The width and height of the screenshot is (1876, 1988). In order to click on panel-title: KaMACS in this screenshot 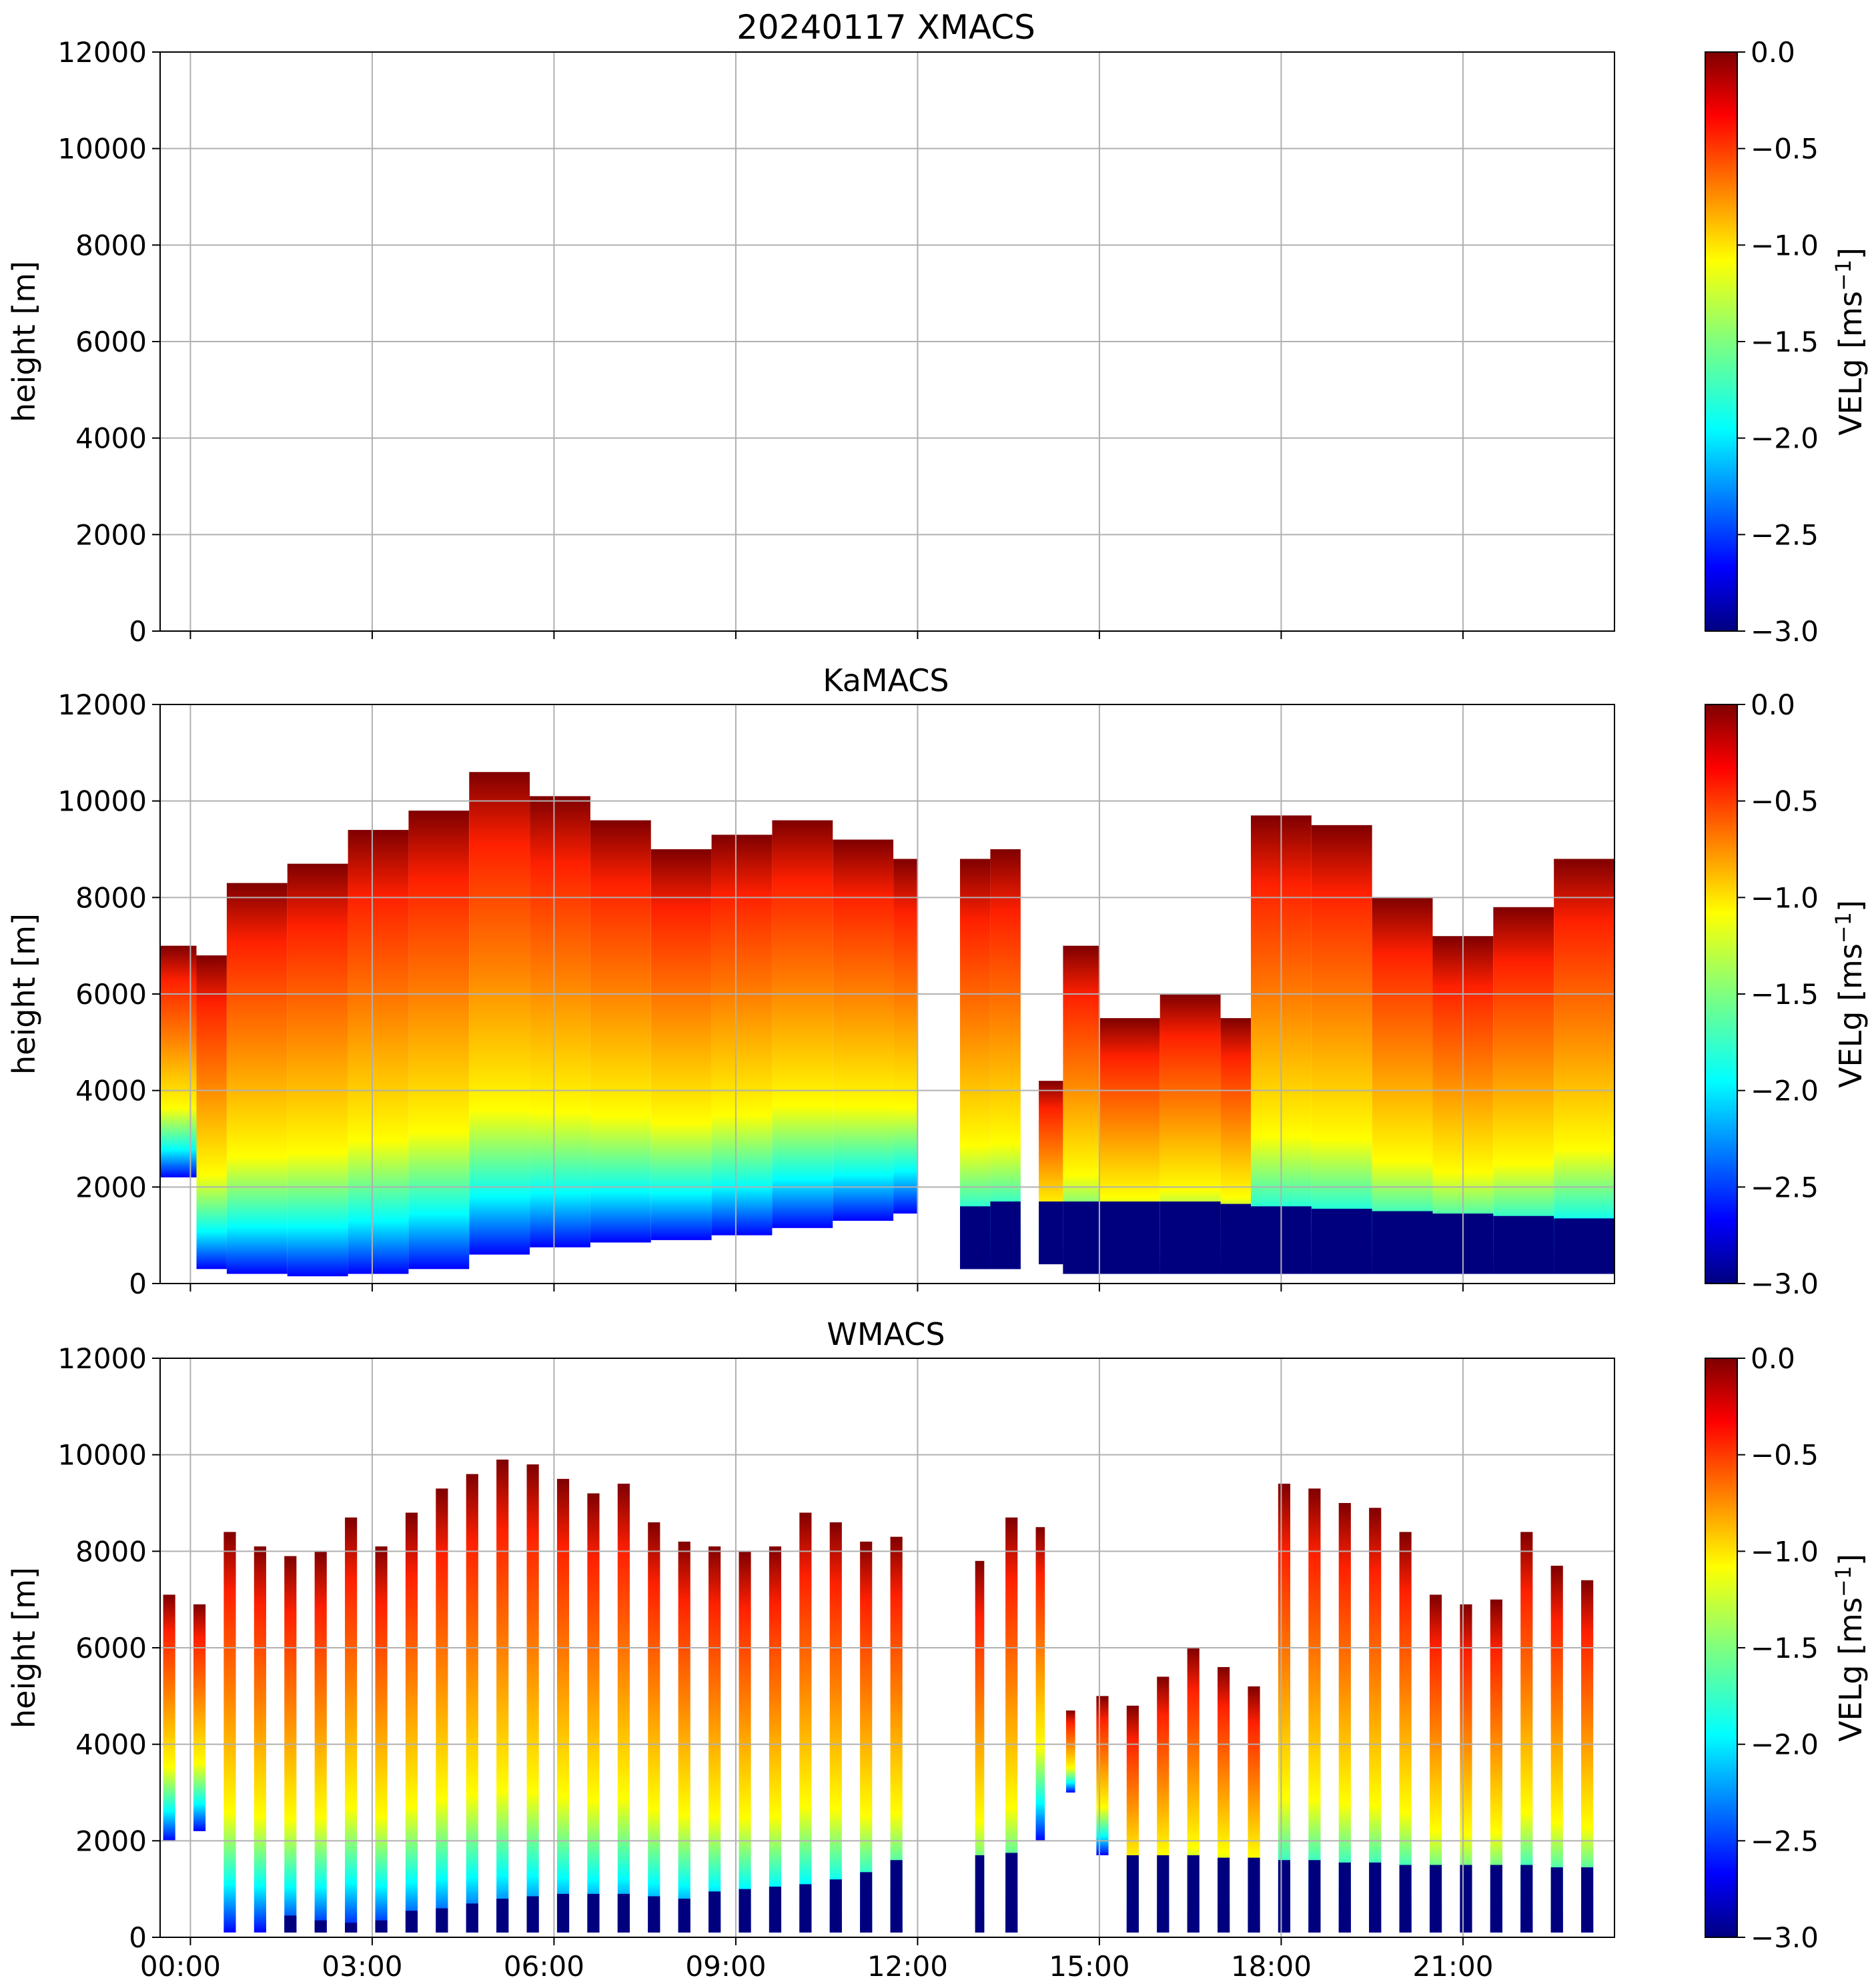, I will do `click(886, 680)`.